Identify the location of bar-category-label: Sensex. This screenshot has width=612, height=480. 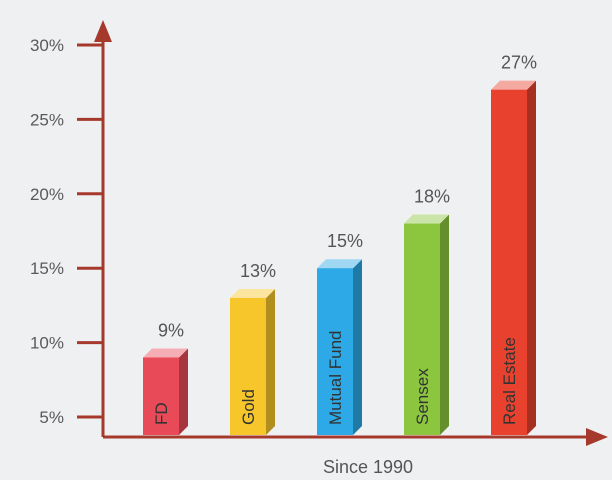
(422, 396).